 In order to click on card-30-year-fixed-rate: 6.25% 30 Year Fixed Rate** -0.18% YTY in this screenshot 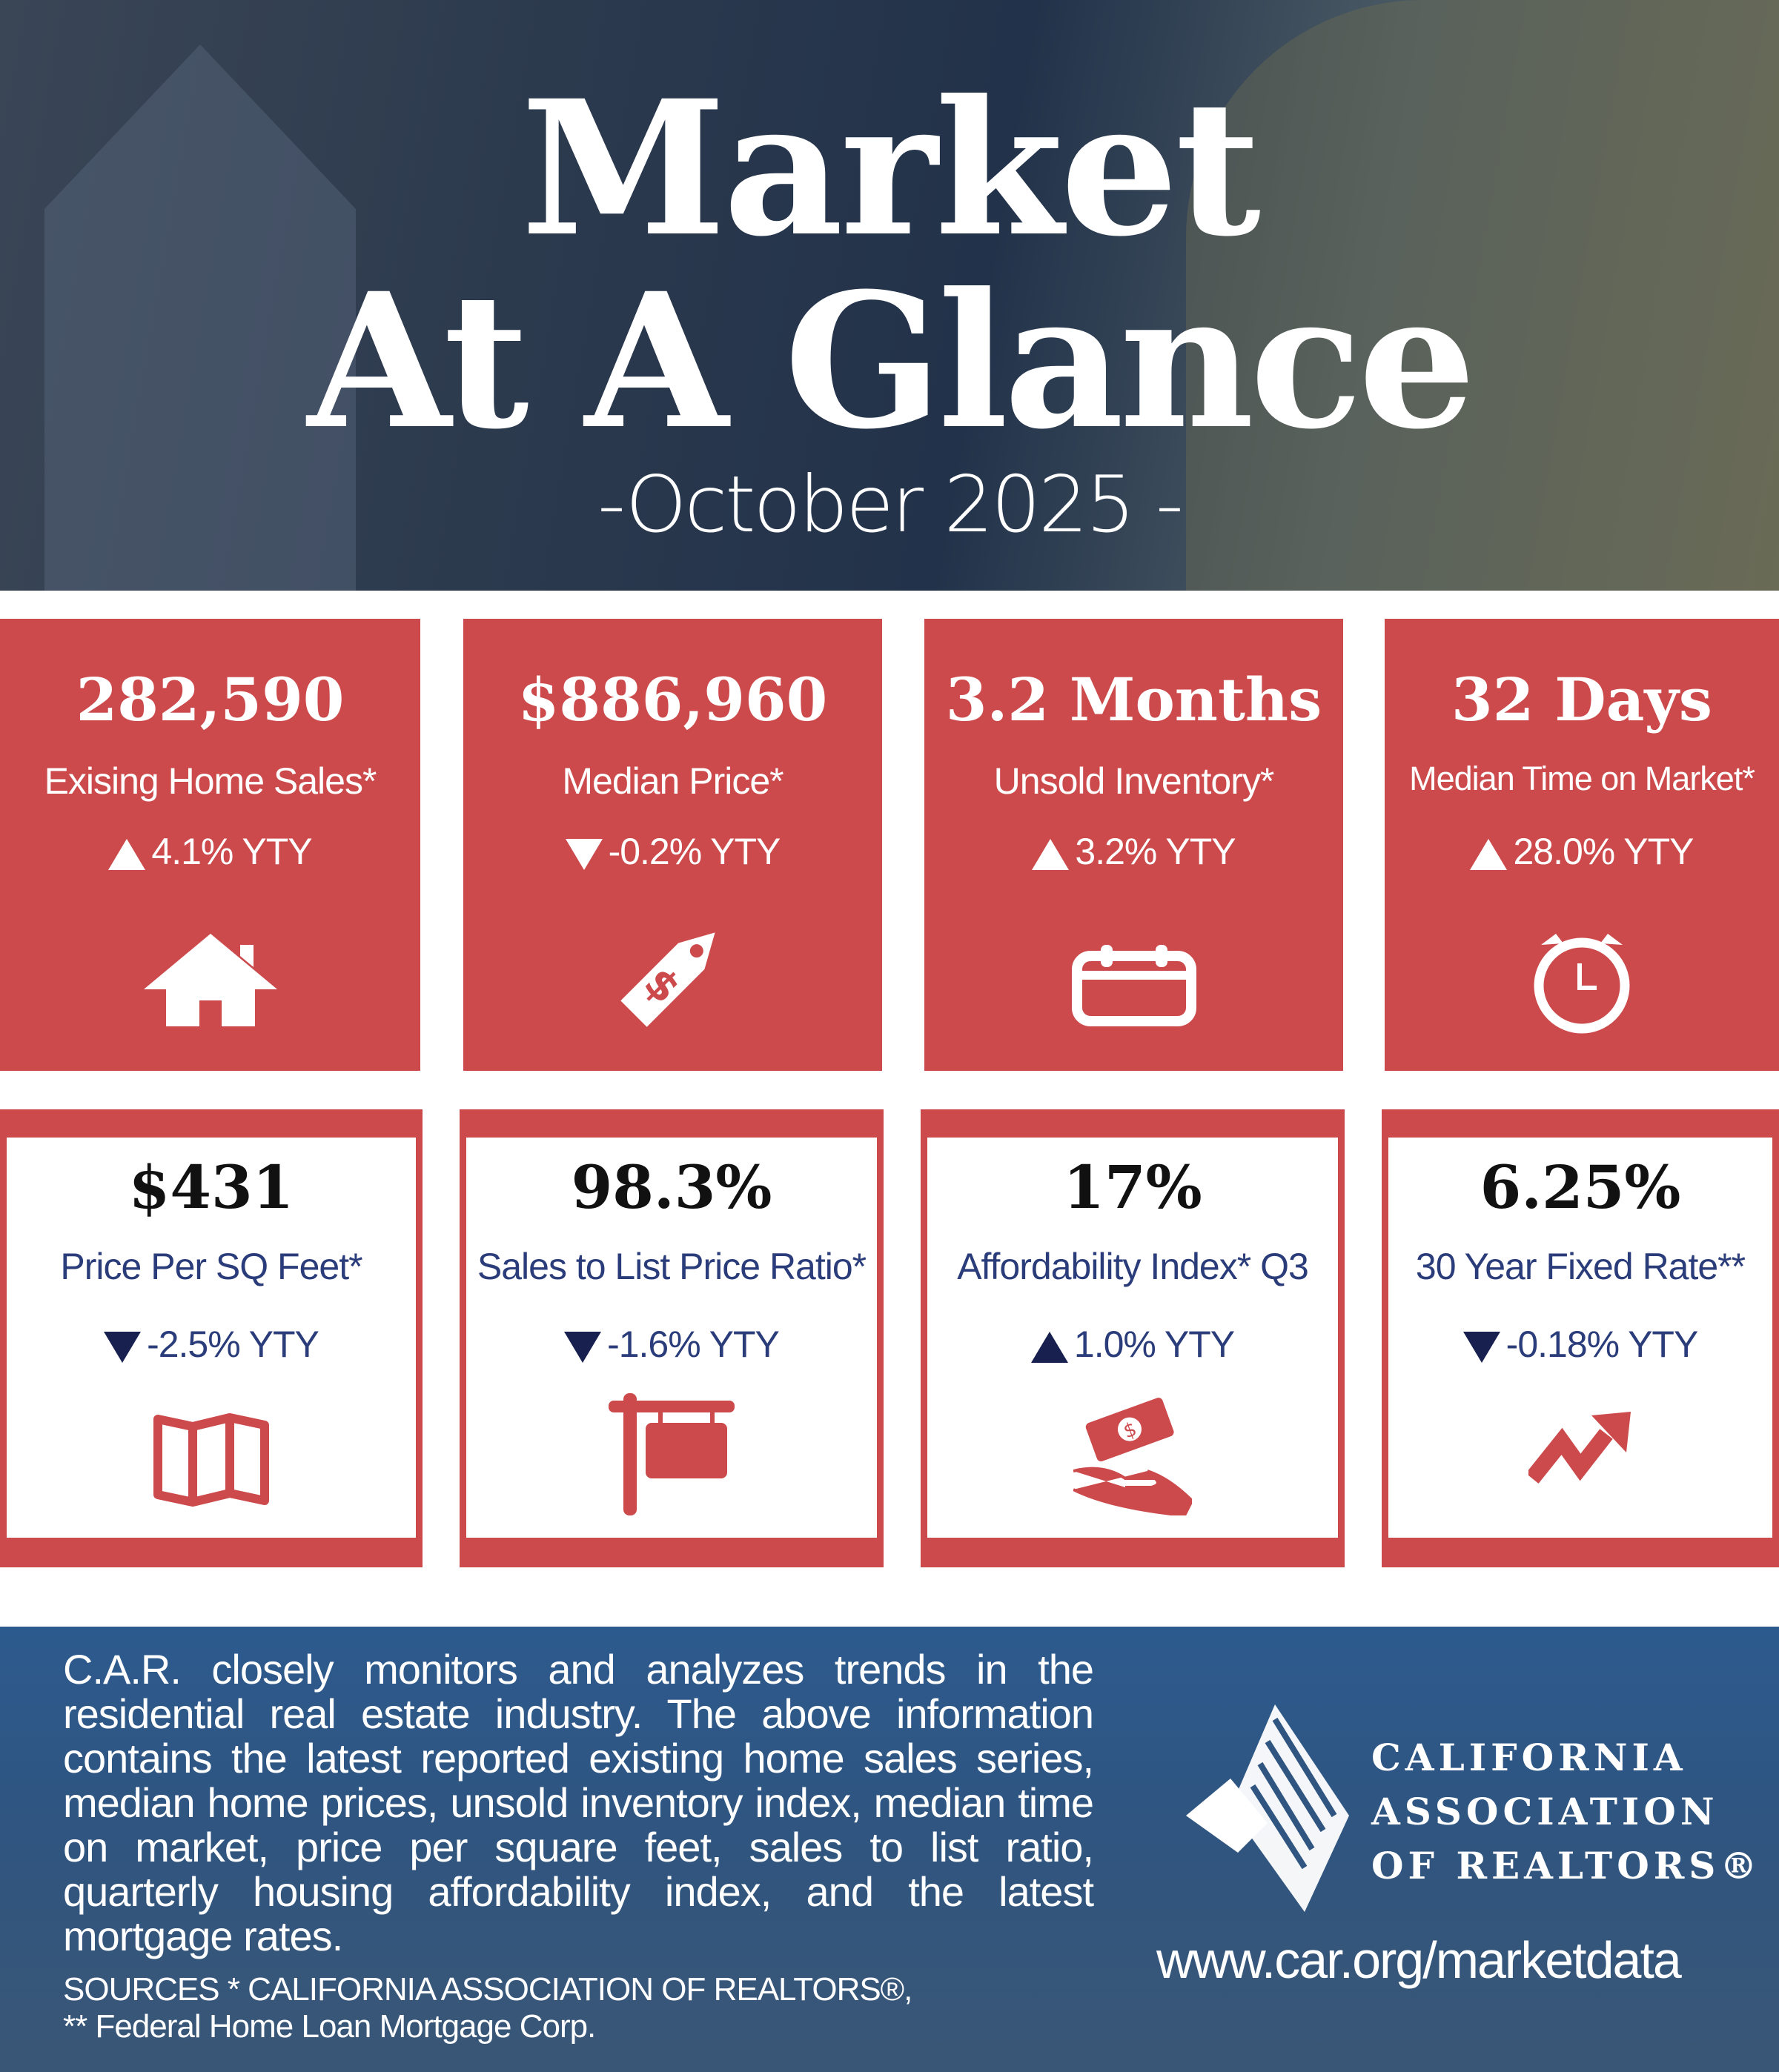, I will do `click(1581, 1338)`.